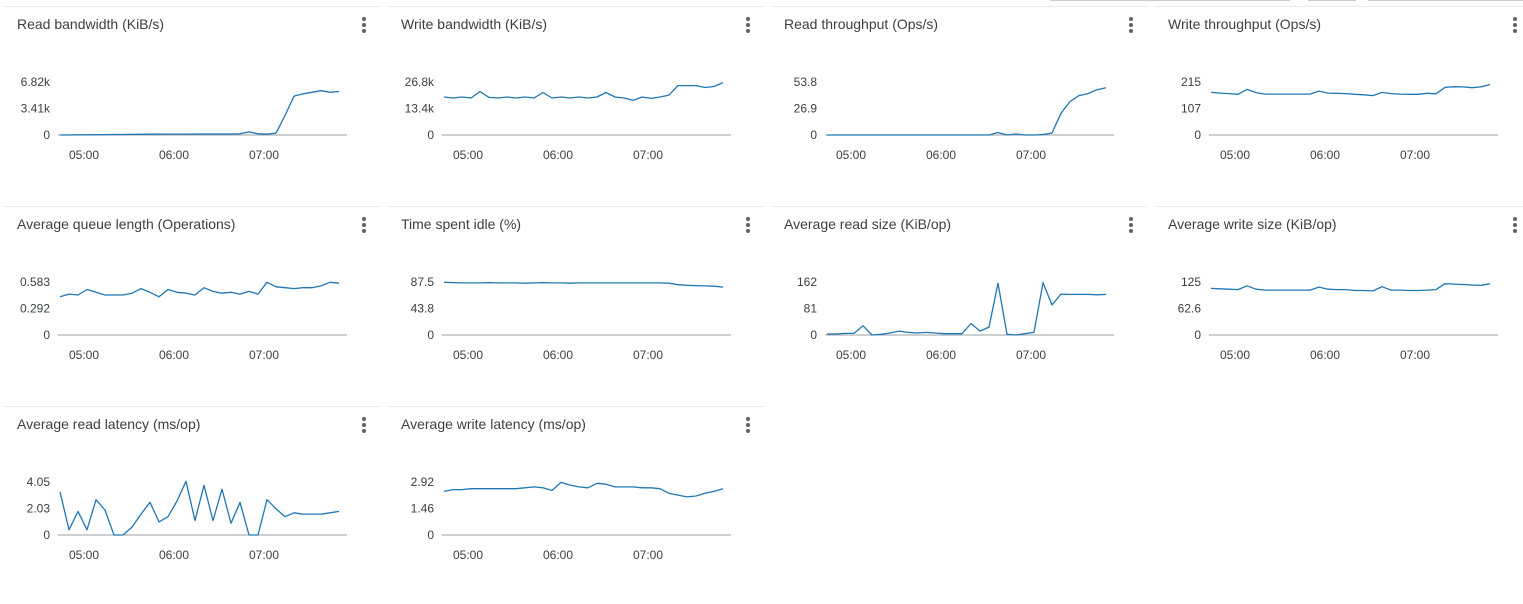 The height and width of the screenshot is (604, 1523). I want to click on y-tick-label: 87.5, so click(423, 282).